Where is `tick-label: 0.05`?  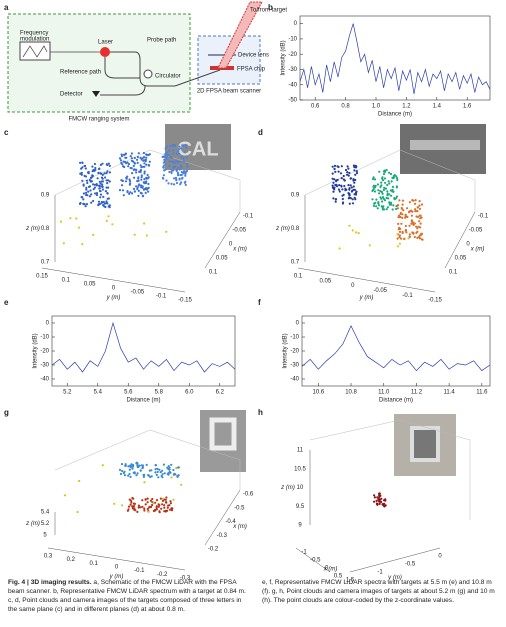 tick-label: 0.05 is located at coordinates (461, 259).